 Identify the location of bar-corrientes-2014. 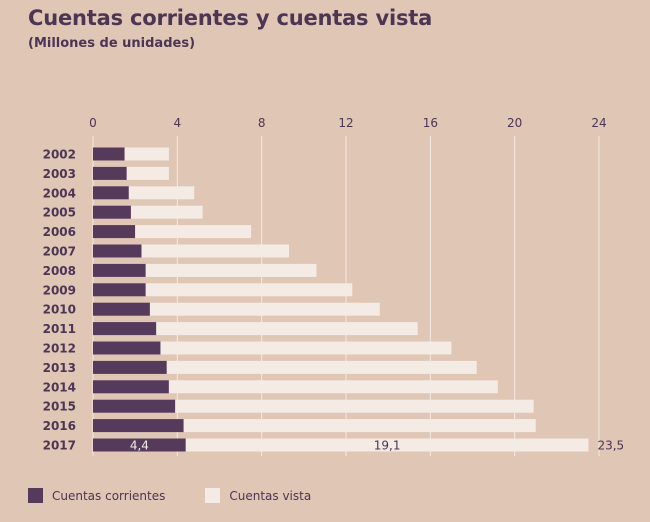
(131, 387).